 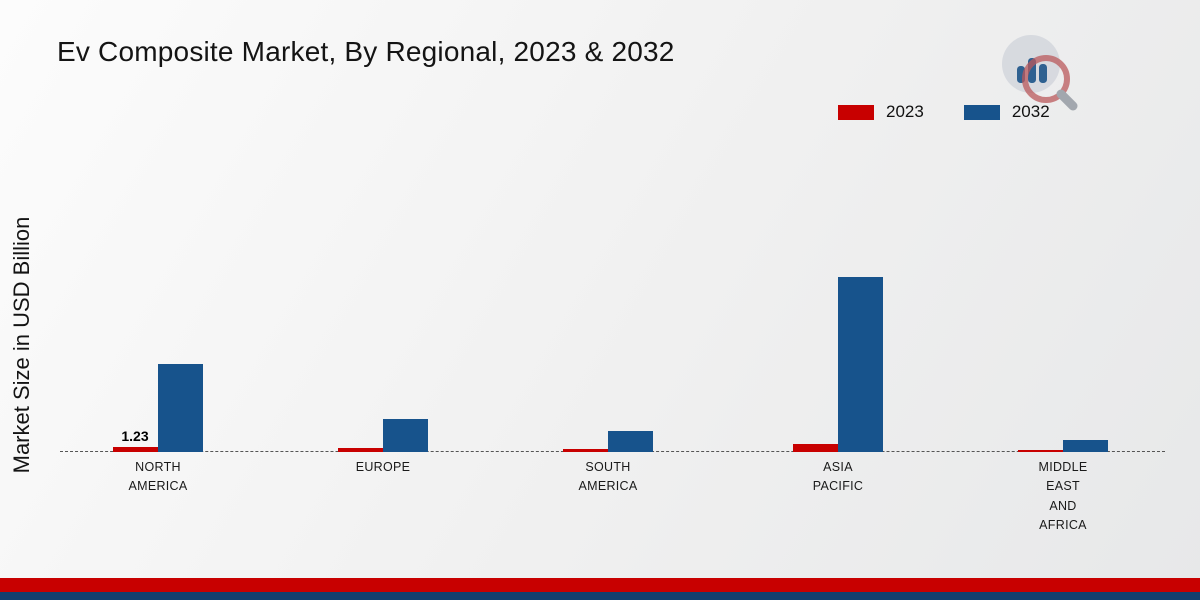 What do you see at coordinates (838, 477) in the screenshot?
I see `category-label-asia-pacific: ASIA PACIFIC` at bounding box center [838, 477].